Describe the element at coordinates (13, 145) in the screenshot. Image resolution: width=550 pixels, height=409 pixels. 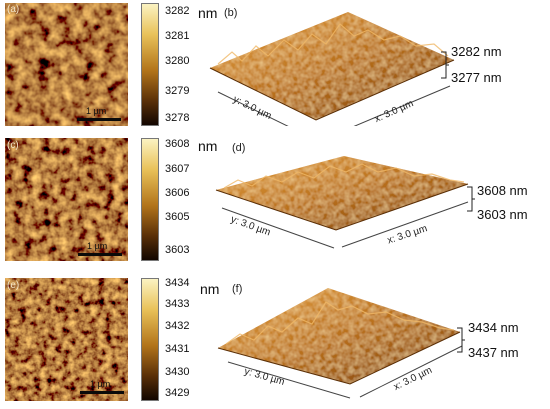
I see `panel-label-c: (c)` at that location.